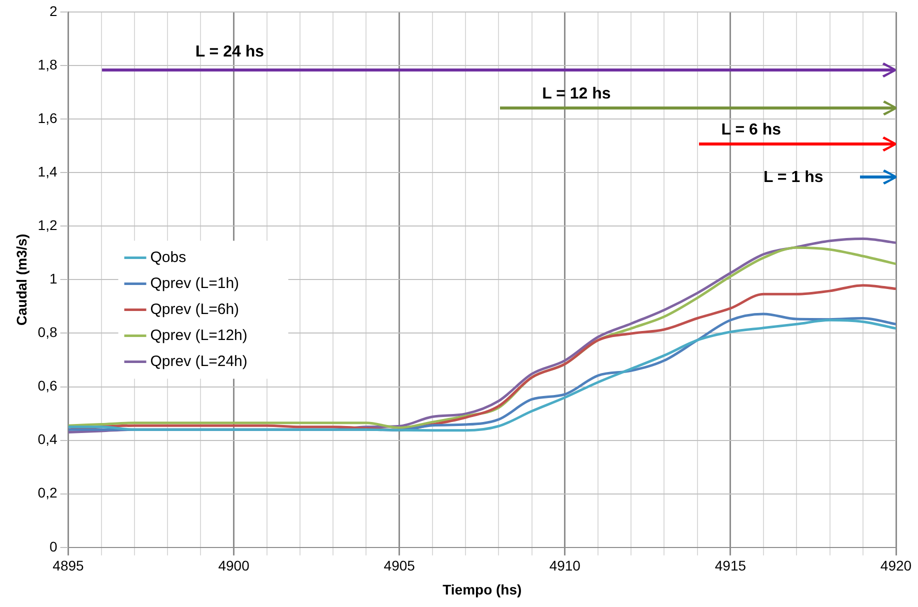 This screenshot has height=607, width=918. Describe the element at coordinates (48, 439) in the screenshot. I see `y-tick-label: 0,4` at that location.